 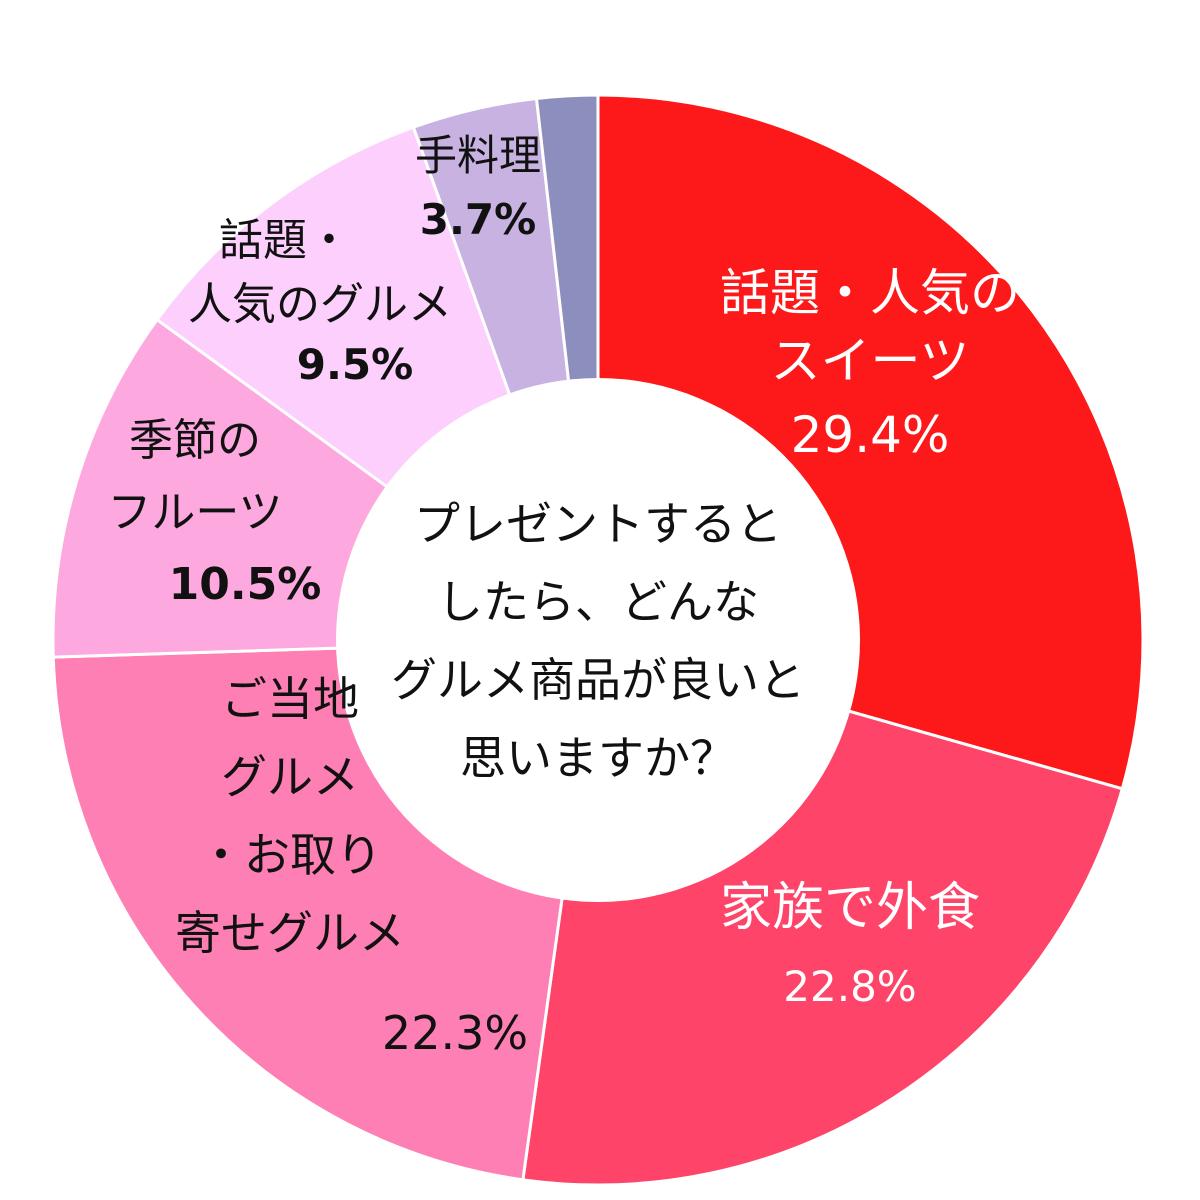 I want to click on slice-value-label: 29.4%, so click(x=870, y=435).